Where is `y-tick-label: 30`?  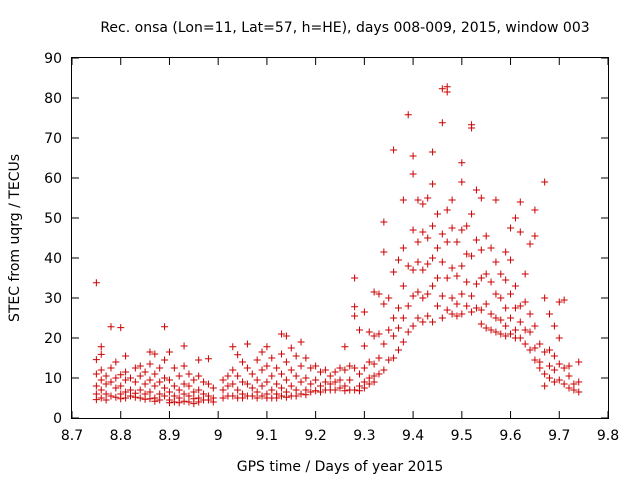 y-tick-label: 30 is located at coordinates (53, 299).